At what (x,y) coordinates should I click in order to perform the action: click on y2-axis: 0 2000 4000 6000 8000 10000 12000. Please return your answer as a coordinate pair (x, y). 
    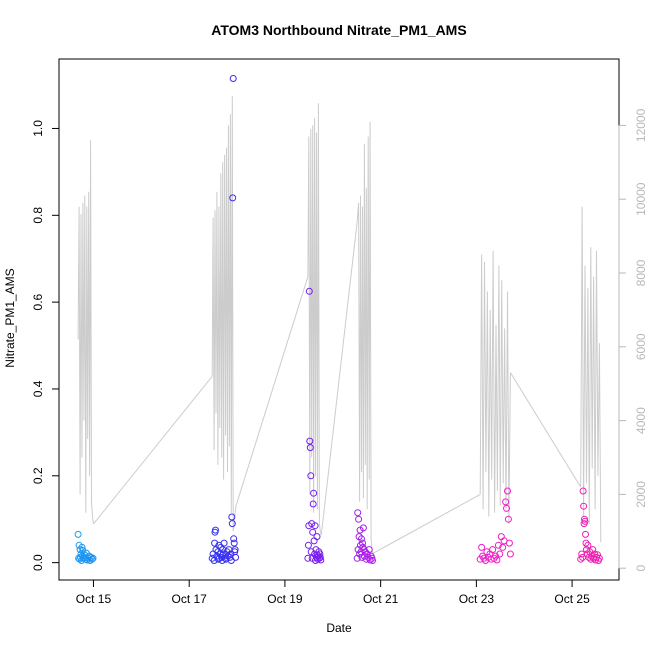
    Looking at the image, I should click on (633, 340).